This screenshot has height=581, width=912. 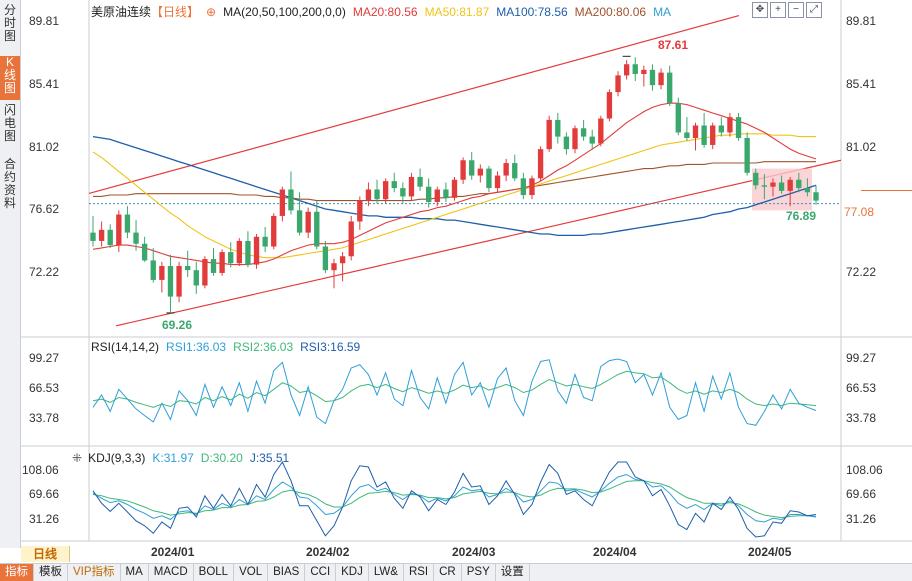 I want to click on kdj-d-line, so click(x=454, y=499).